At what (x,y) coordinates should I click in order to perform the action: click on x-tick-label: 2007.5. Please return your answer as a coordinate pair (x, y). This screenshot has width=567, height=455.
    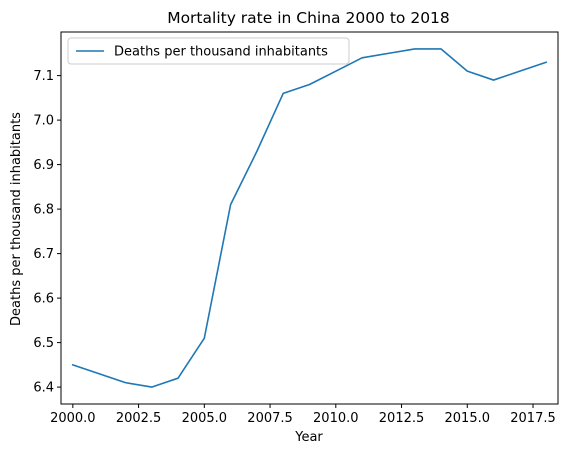
    Looking at the image, I should click on (270, 418).